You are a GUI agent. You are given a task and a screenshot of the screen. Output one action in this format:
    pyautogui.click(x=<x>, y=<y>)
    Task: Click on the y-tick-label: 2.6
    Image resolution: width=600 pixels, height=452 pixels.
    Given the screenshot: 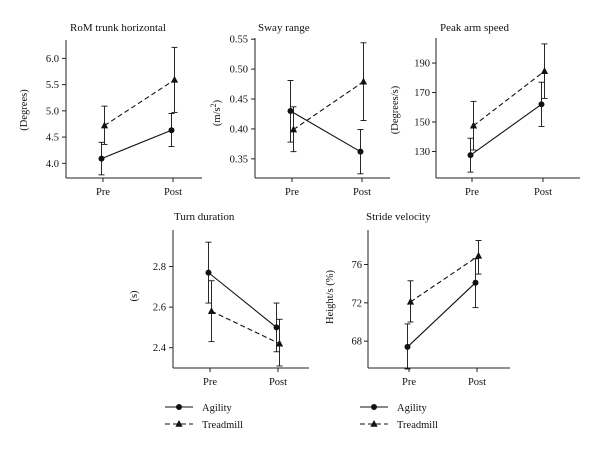 What is the action you would take?
    pyautogui.click(x=159, y=308)
    